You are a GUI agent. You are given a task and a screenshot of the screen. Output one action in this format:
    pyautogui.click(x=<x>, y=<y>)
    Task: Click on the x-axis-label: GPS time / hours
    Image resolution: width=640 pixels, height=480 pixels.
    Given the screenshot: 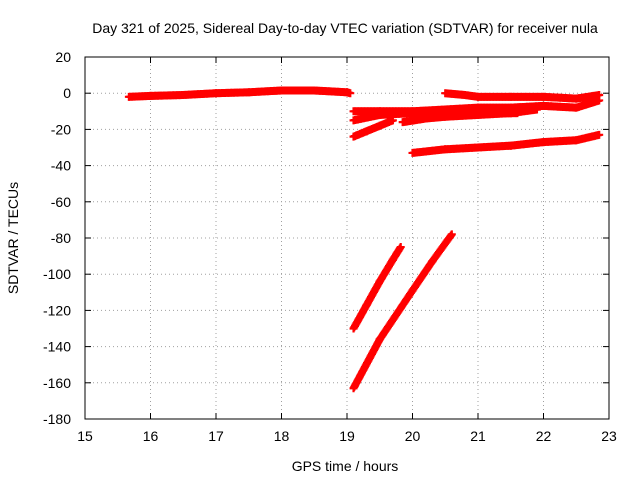 What is the action you would take?
    pyautogui.click(x=345, y=466)
    